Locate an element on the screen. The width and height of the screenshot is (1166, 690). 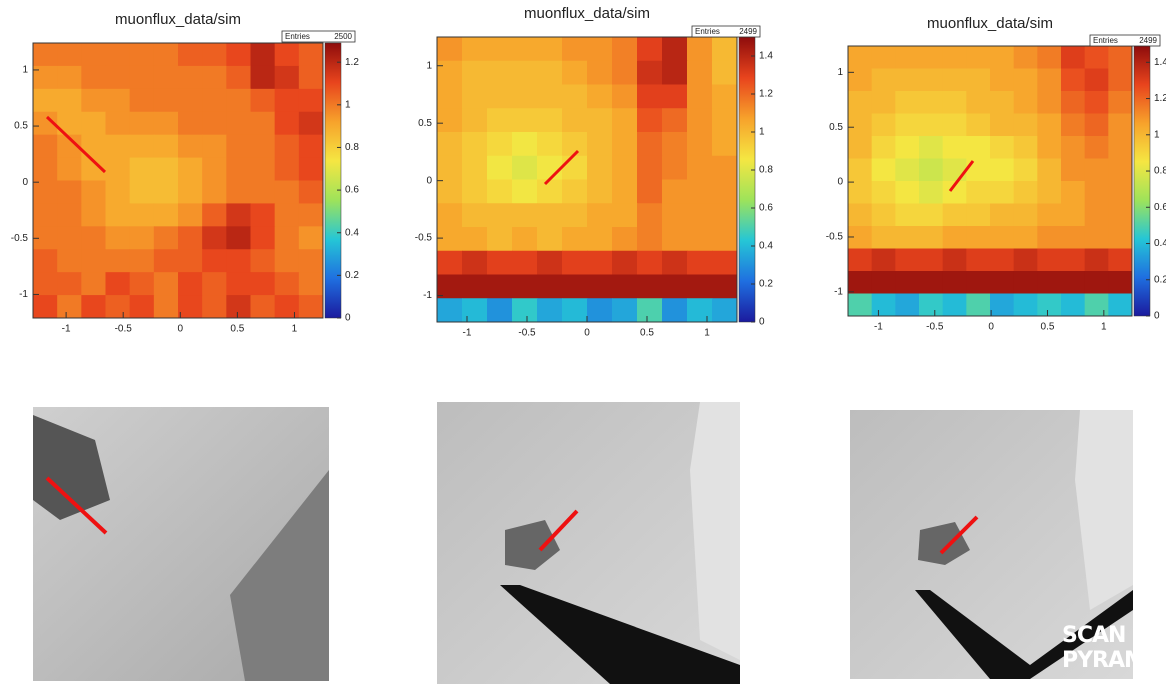
stats-name: Entries is located at coordinates (1105, 40).